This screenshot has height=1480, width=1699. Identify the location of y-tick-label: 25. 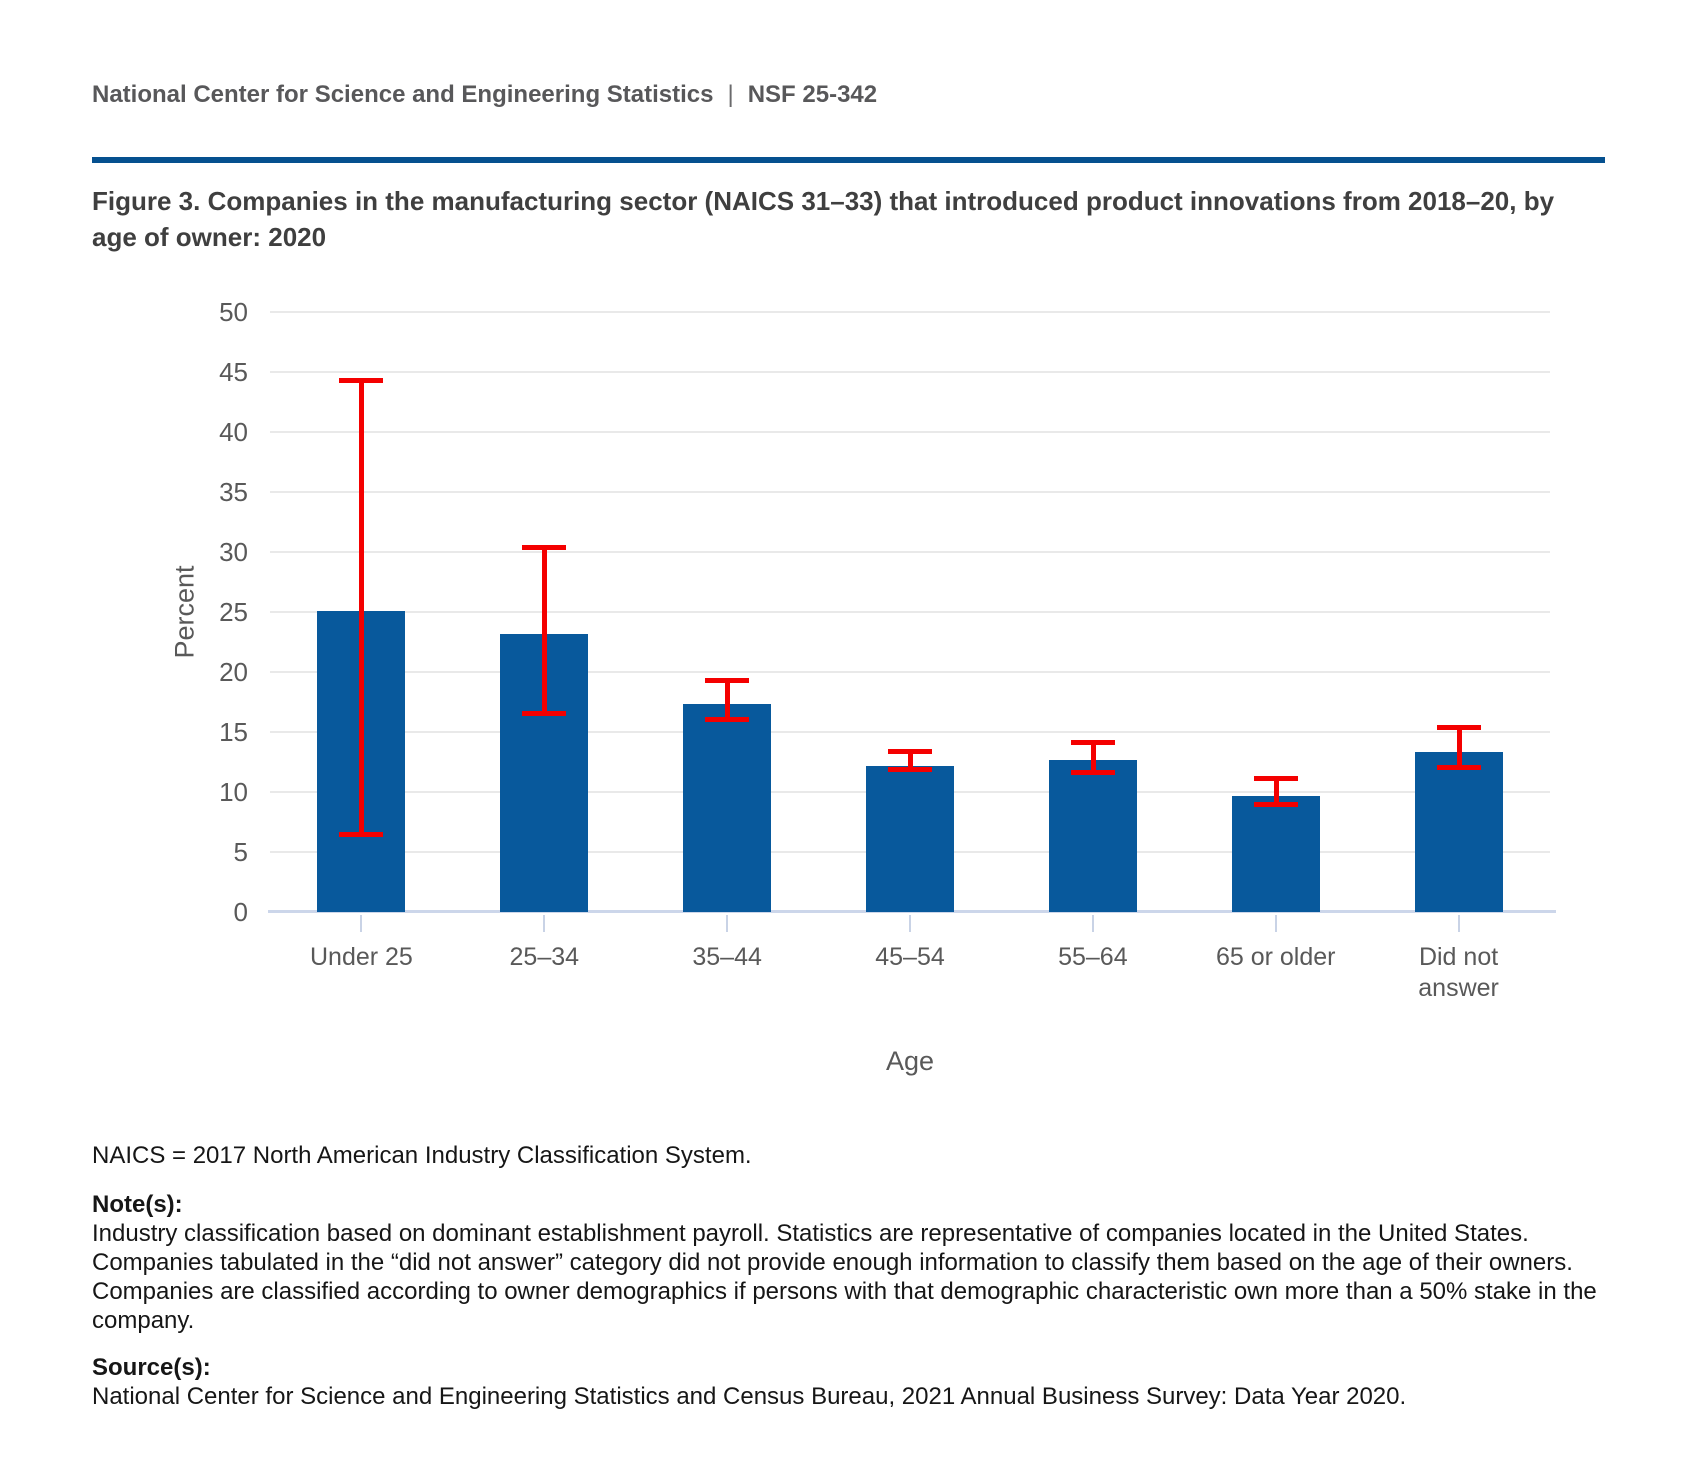
(233, 612).